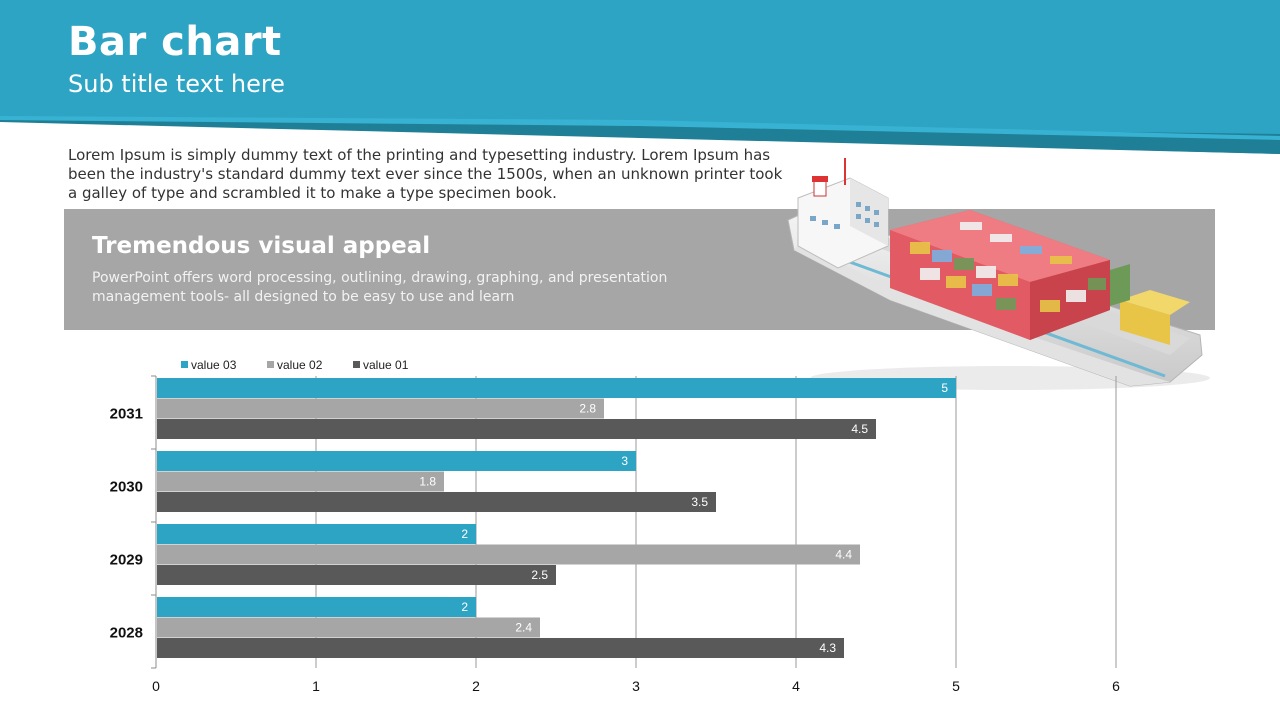 This screenshot has width=1280, height=720. What do you see at coordinates (539, 575) in the screenshot?
I see `data-label: 2.5` at bounding box center [539, 575].